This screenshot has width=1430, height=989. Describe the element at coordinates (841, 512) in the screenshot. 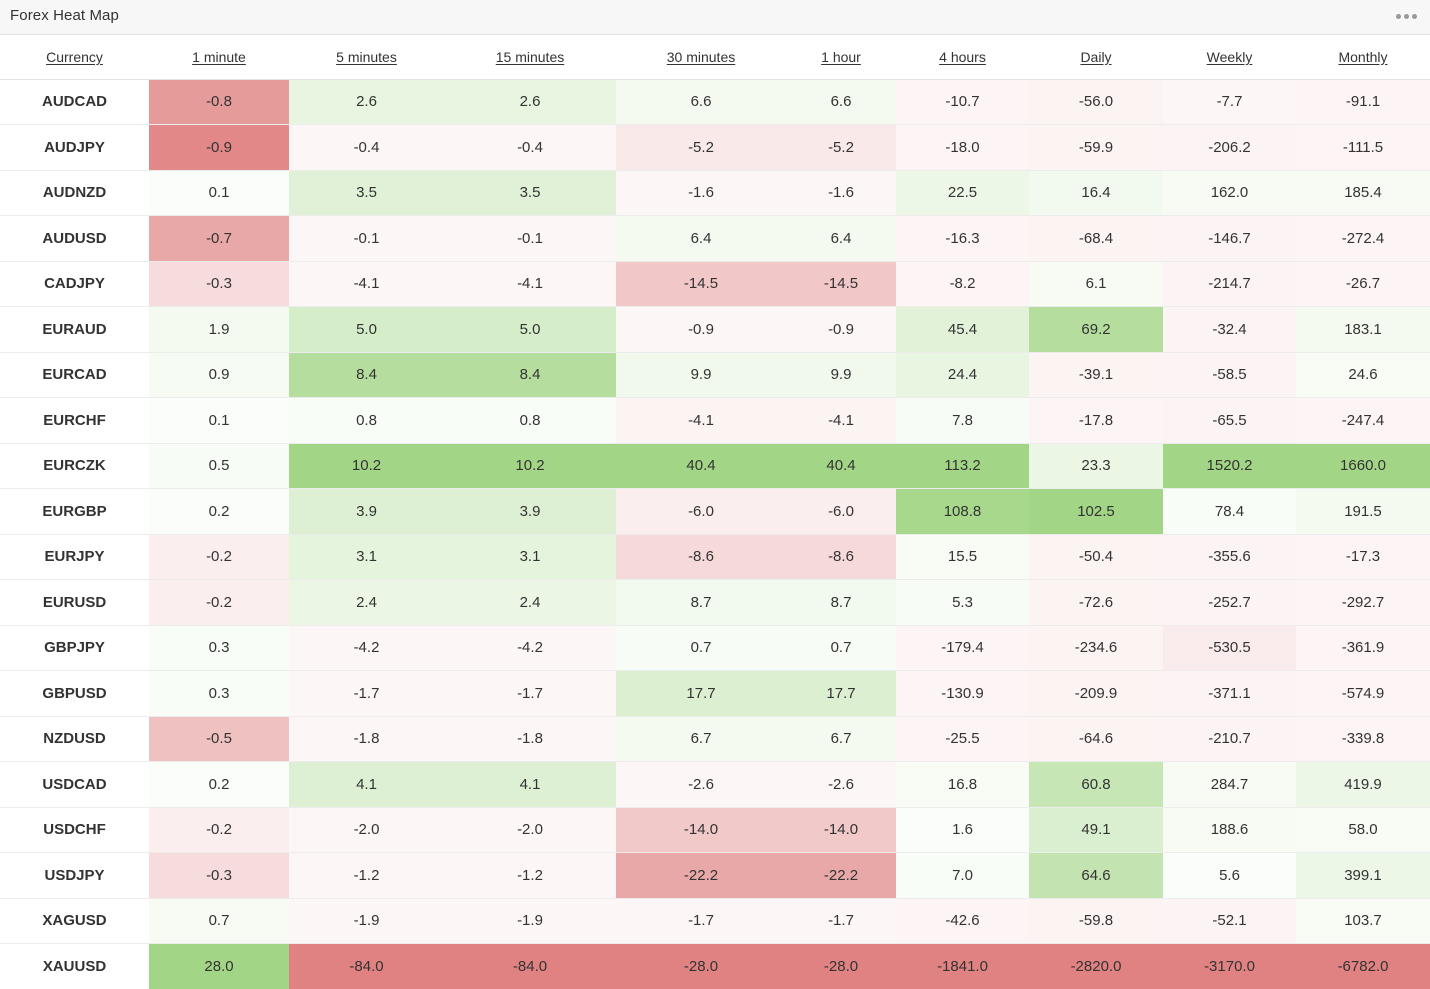

I see `heat-cell: -6.0` at that location.